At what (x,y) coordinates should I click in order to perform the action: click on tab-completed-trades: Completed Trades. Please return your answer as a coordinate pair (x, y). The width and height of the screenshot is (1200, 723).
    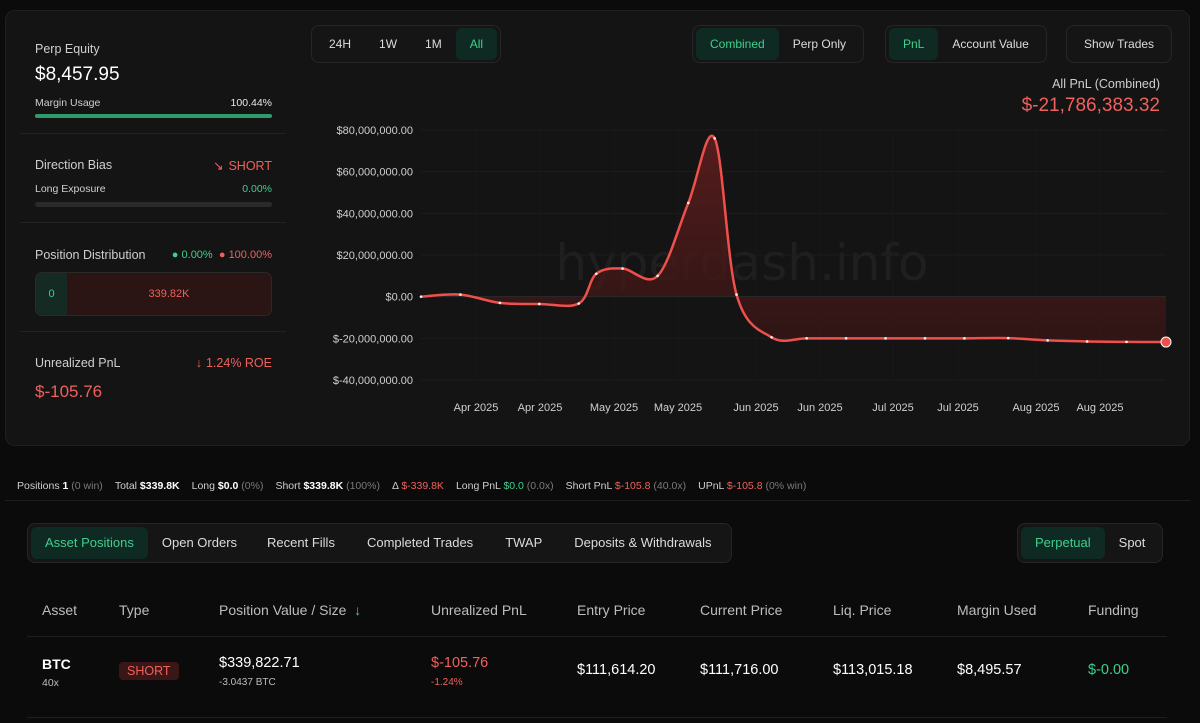
    Looking at the image, I should click on (420, 542).